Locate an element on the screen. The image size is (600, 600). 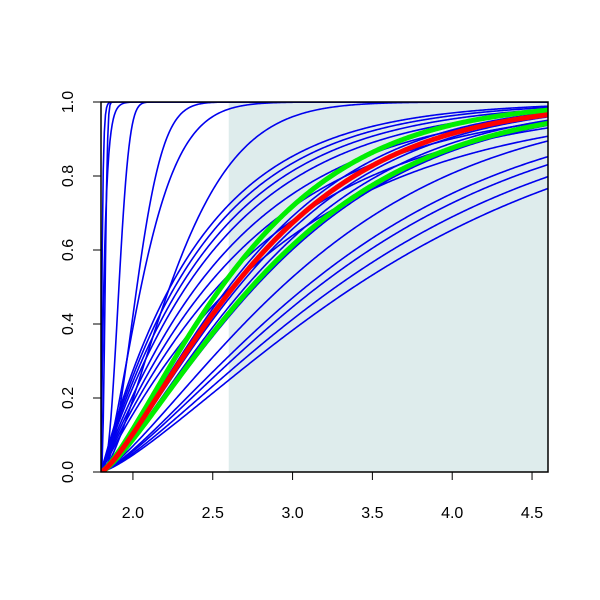
y-tick-label: 0.4 is located at coordinates (68, 324).